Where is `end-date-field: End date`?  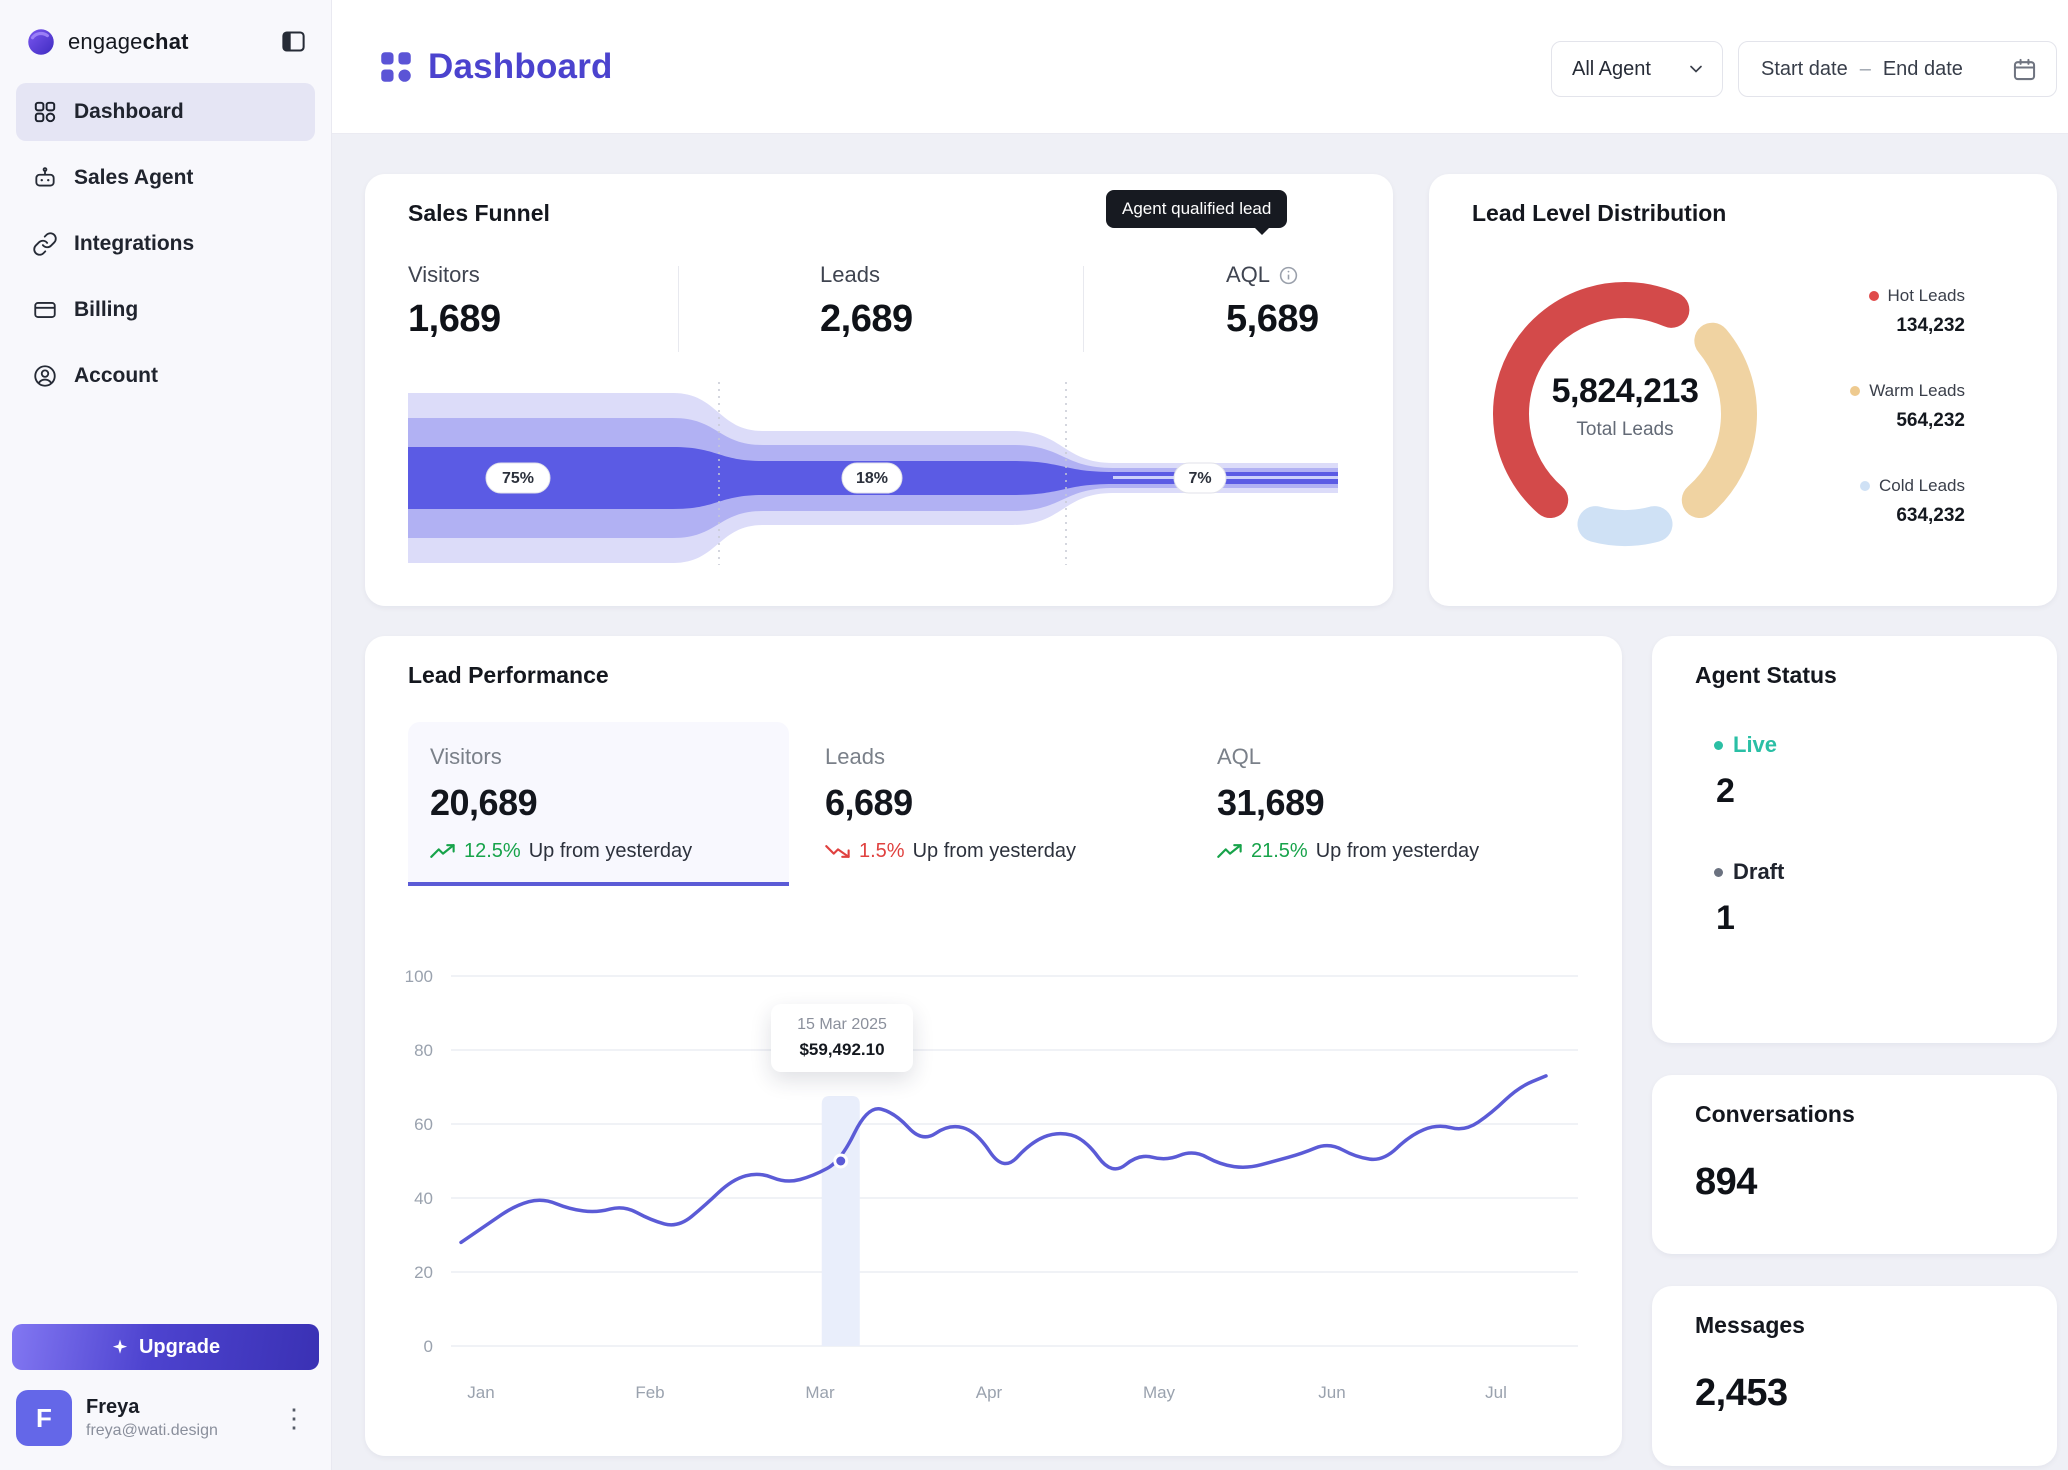 end-date-field: End date is located at coordinates (1922, 68).